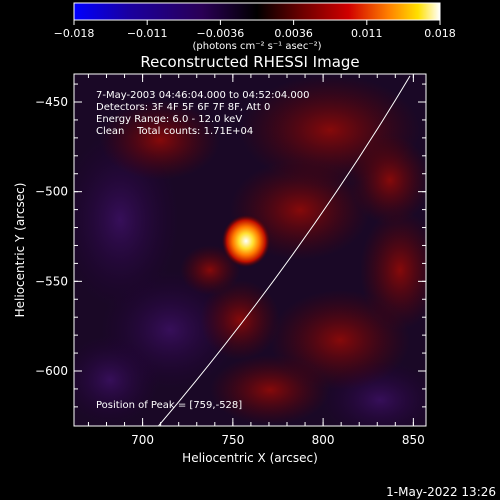 This screenshot has height=500, width=500. Describe the element at coordinates (221, 33) in the screenshot. I see `colorbar-tick-label: −0.0036` at that location.